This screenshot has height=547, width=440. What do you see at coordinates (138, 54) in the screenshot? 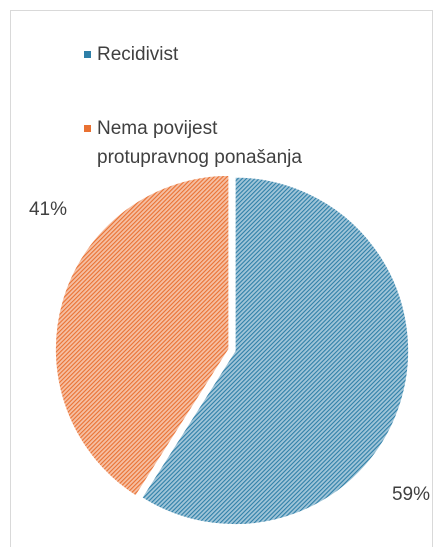
I see `legend-label: Recidivist` at bounding box center [138, 54].